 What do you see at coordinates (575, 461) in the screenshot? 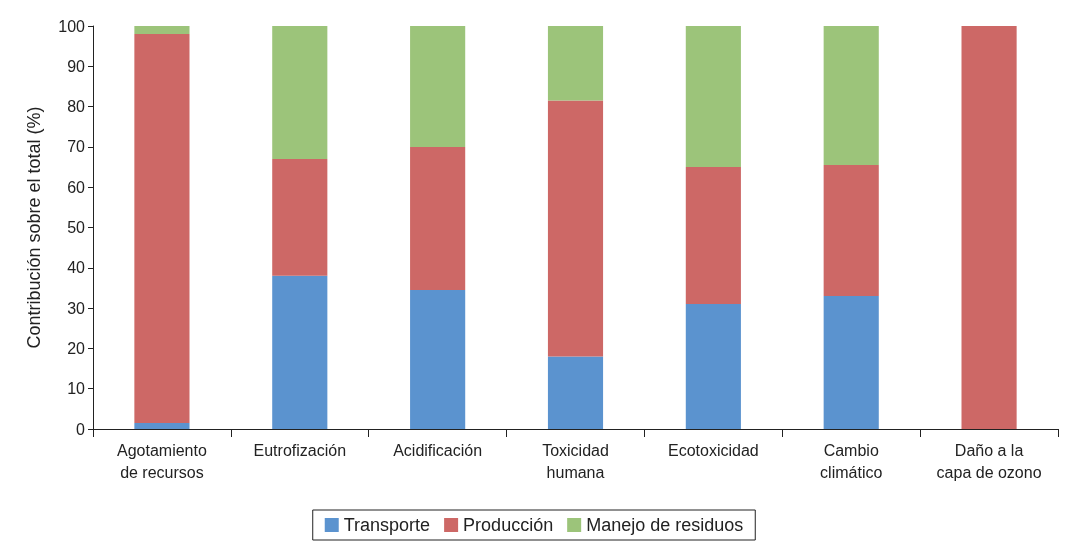
I see `x-tick-label: Toxicidad humana` at bounding box center [575, 461].